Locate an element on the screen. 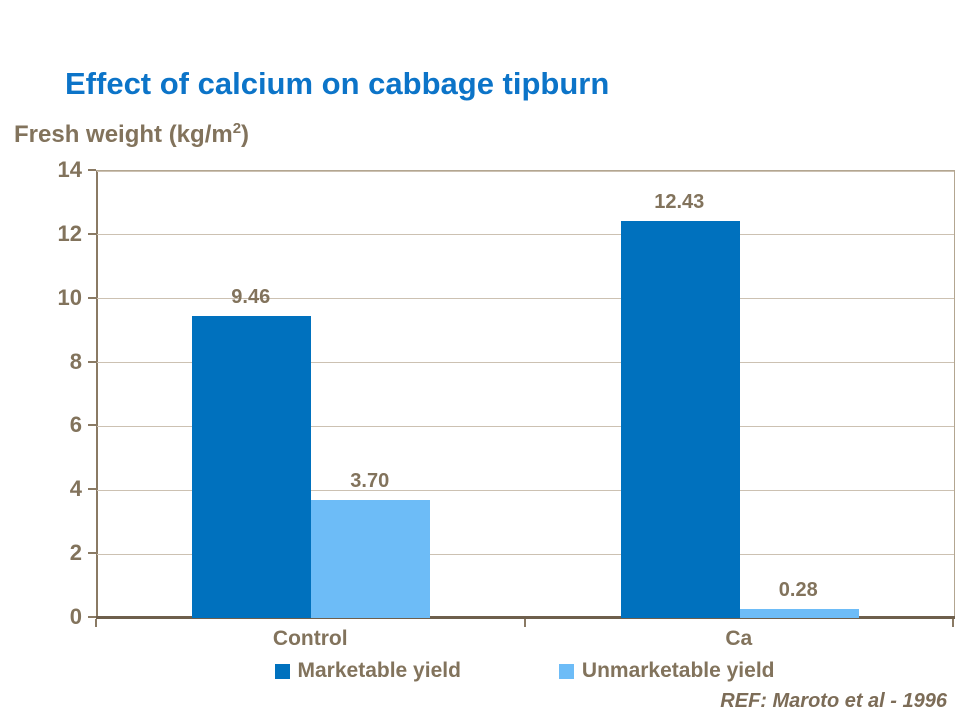  bar-control-marketable is located at coordinates (252, 466).